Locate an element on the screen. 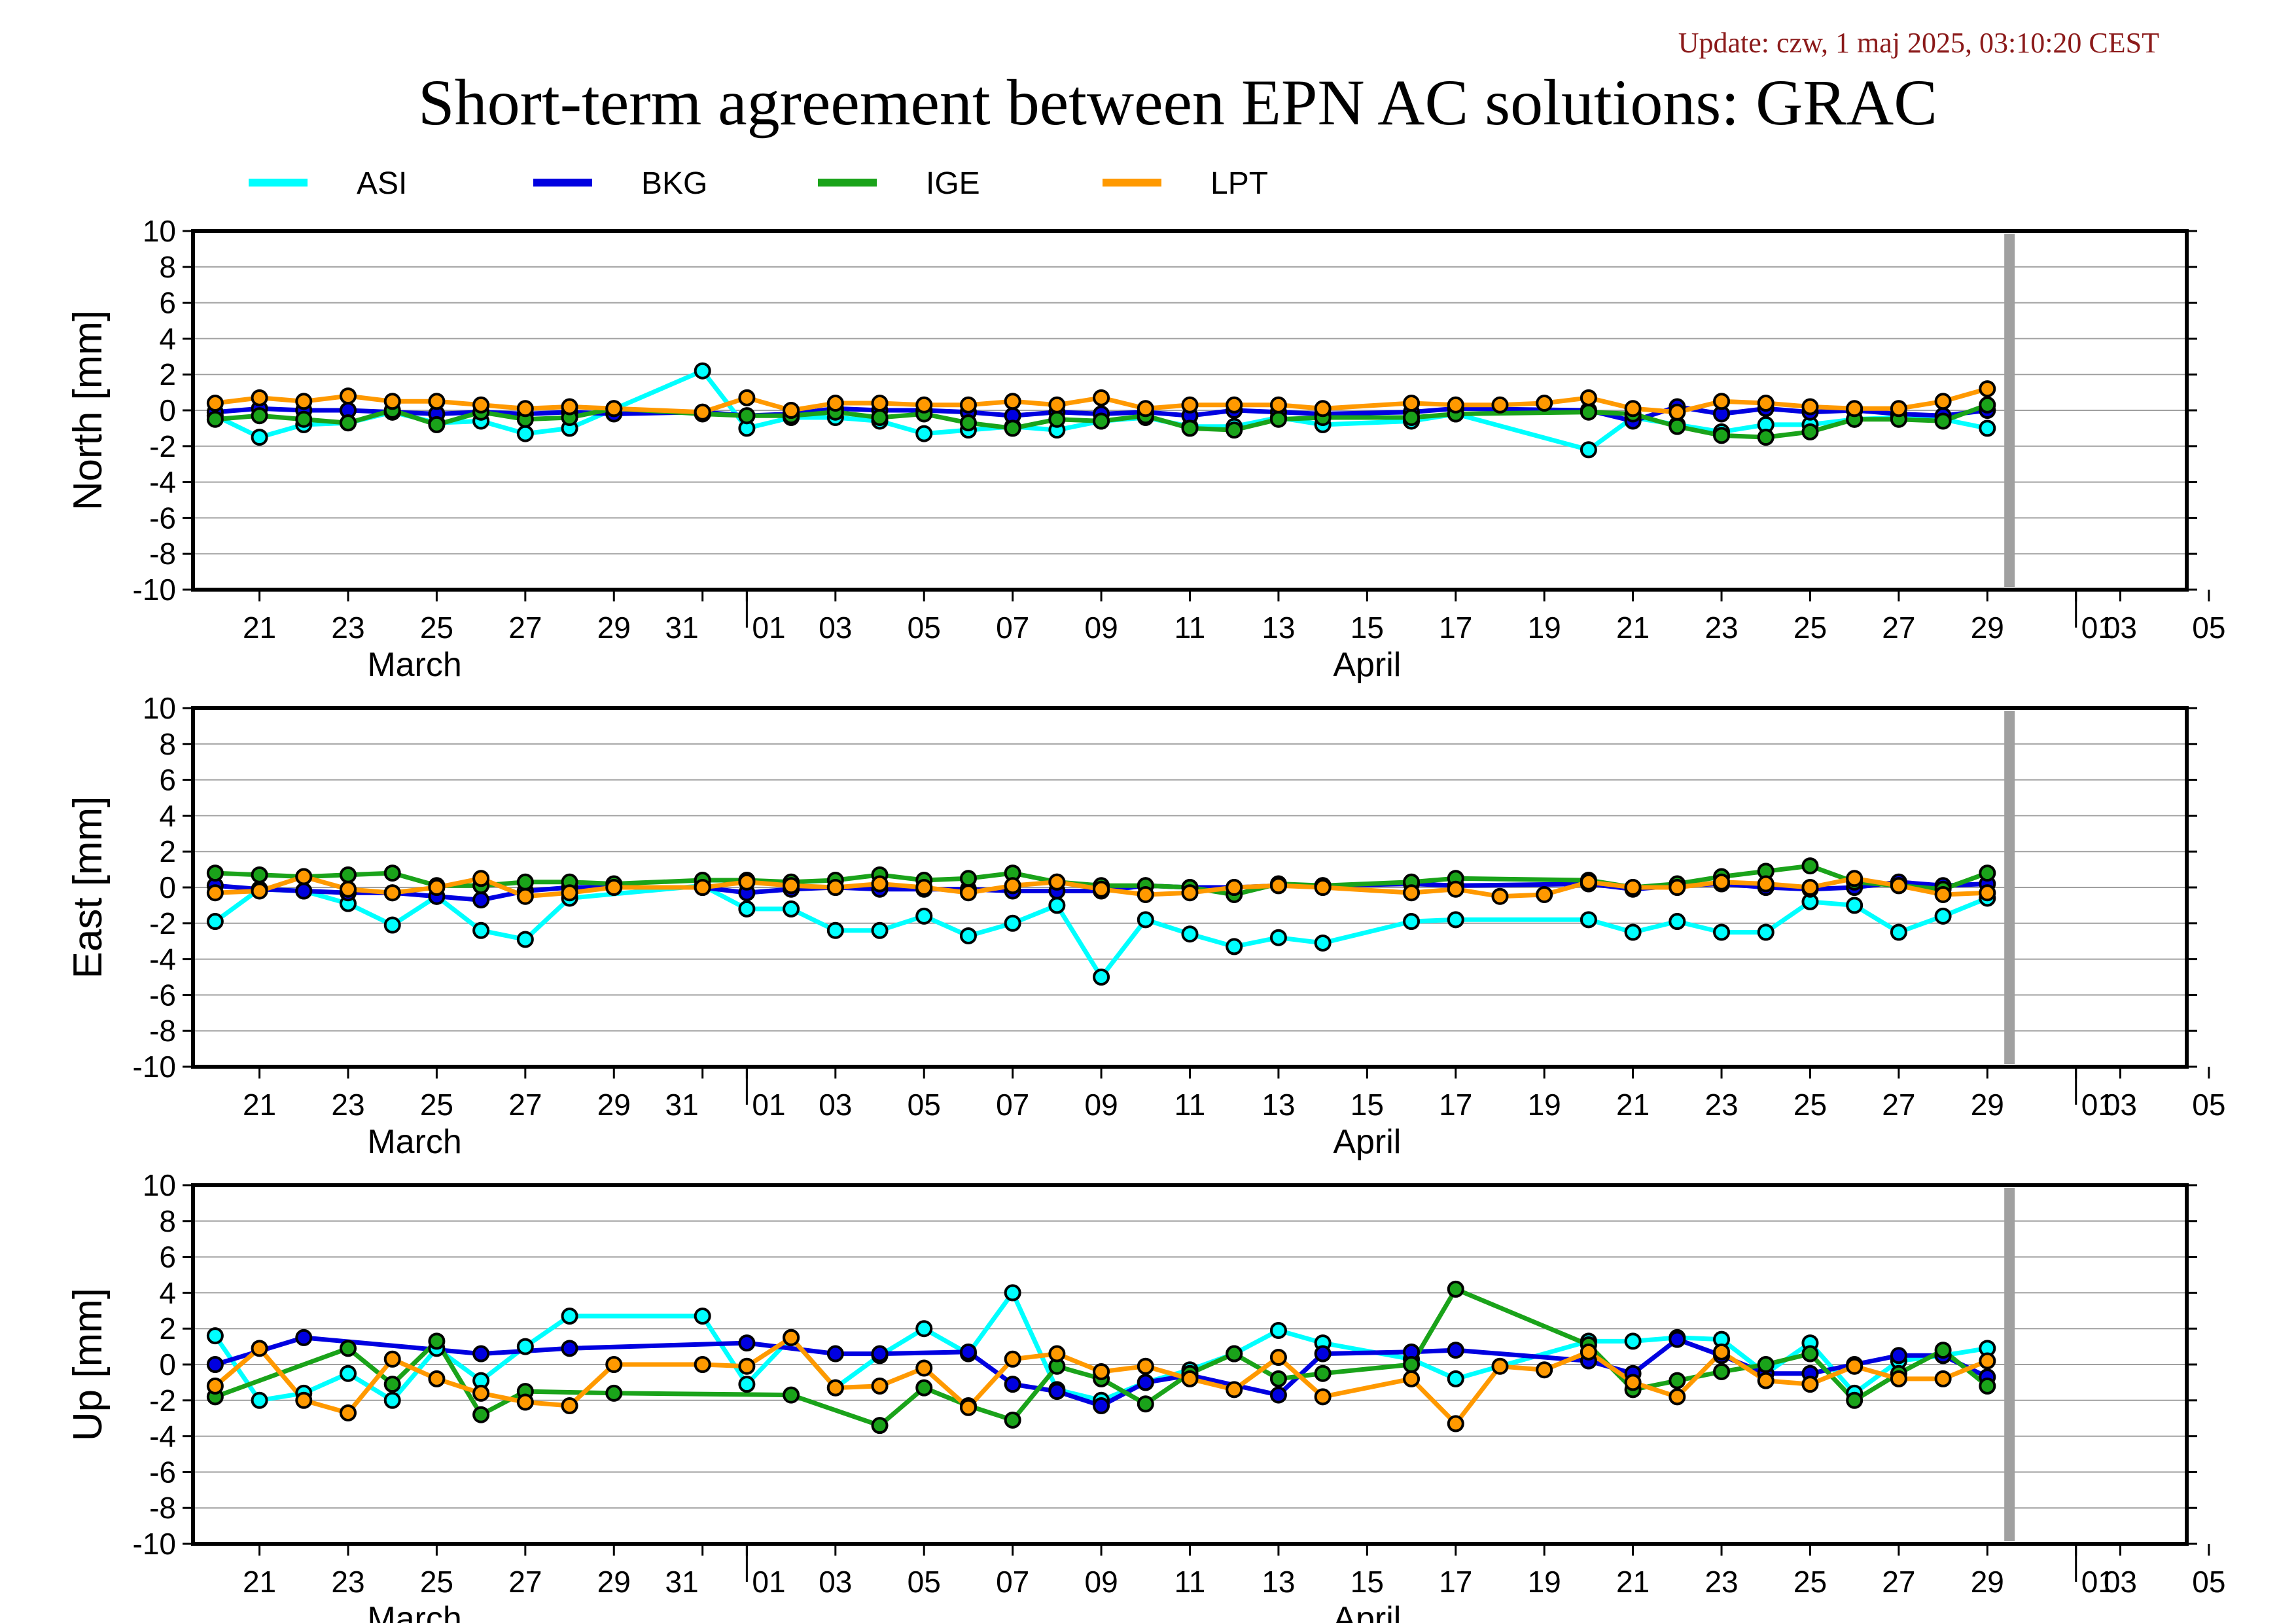  legend: ASI BKG IGE LPT is located at coordinates (759, 183).